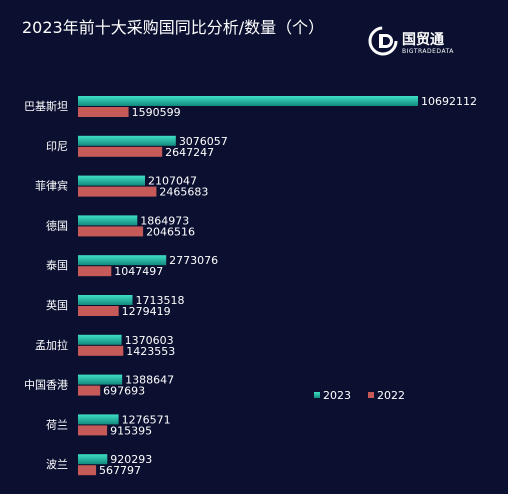  Describe the element at coordinates (150, 351) in the screenshot. I see `value-label-2022: 1423553` at that location.